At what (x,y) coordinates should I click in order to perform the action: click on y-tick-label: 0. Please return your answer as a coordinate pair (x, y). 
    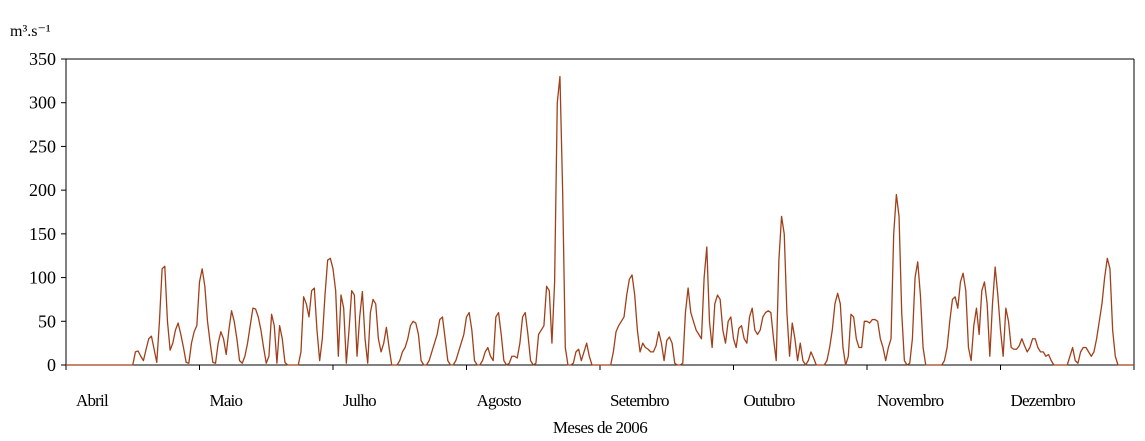
    Looking at the image, I should click on (51, 365).